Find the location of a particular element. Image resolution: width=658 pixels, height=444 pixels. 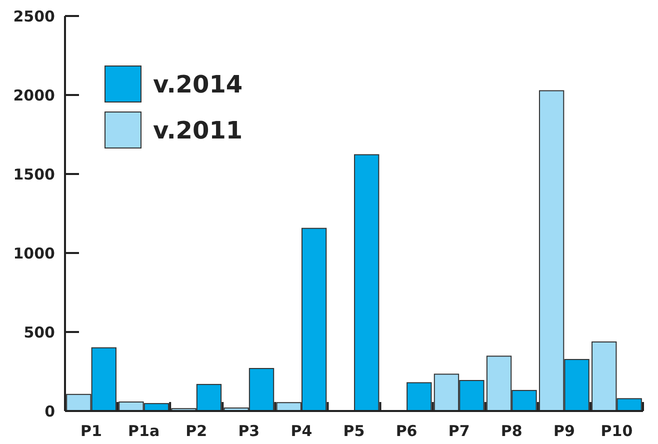

y-tick-label: 1000 is located at coordinates (34, 253).